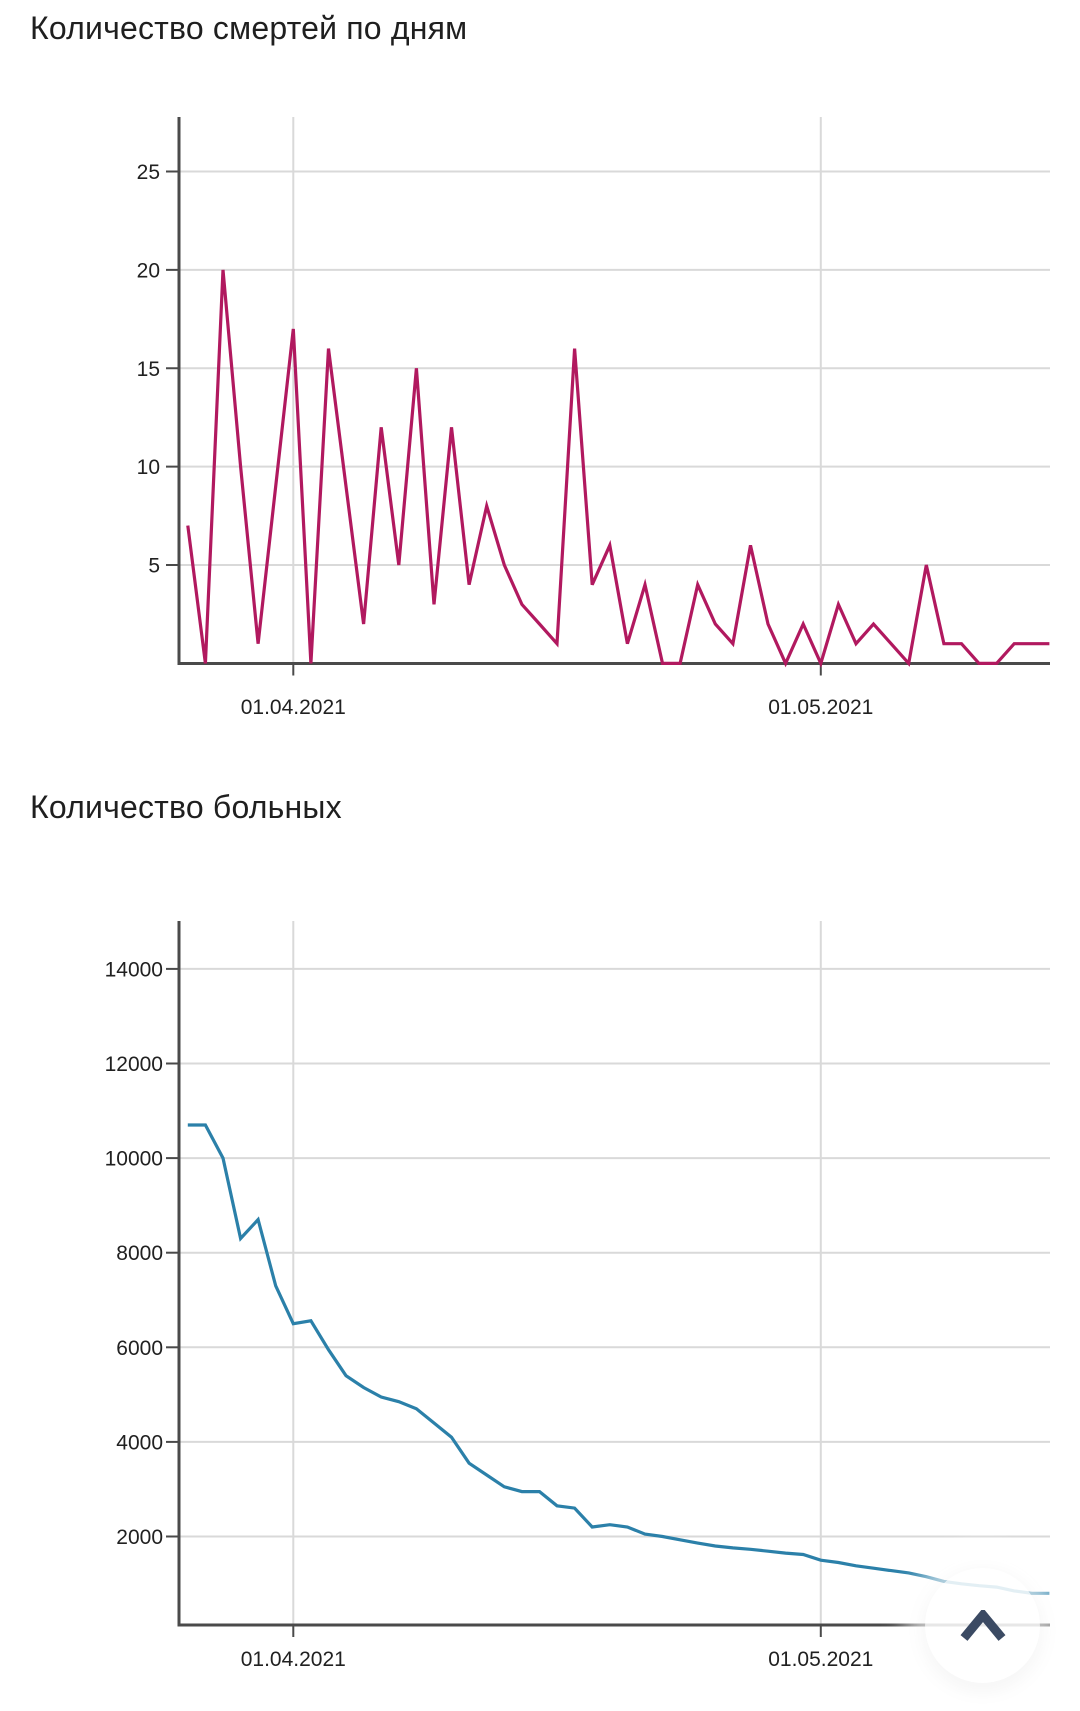  What do you see at coordinates (134, 969) in the screenshot?
I see `y-tick-label: 14000` at bounding box center [134, 969].